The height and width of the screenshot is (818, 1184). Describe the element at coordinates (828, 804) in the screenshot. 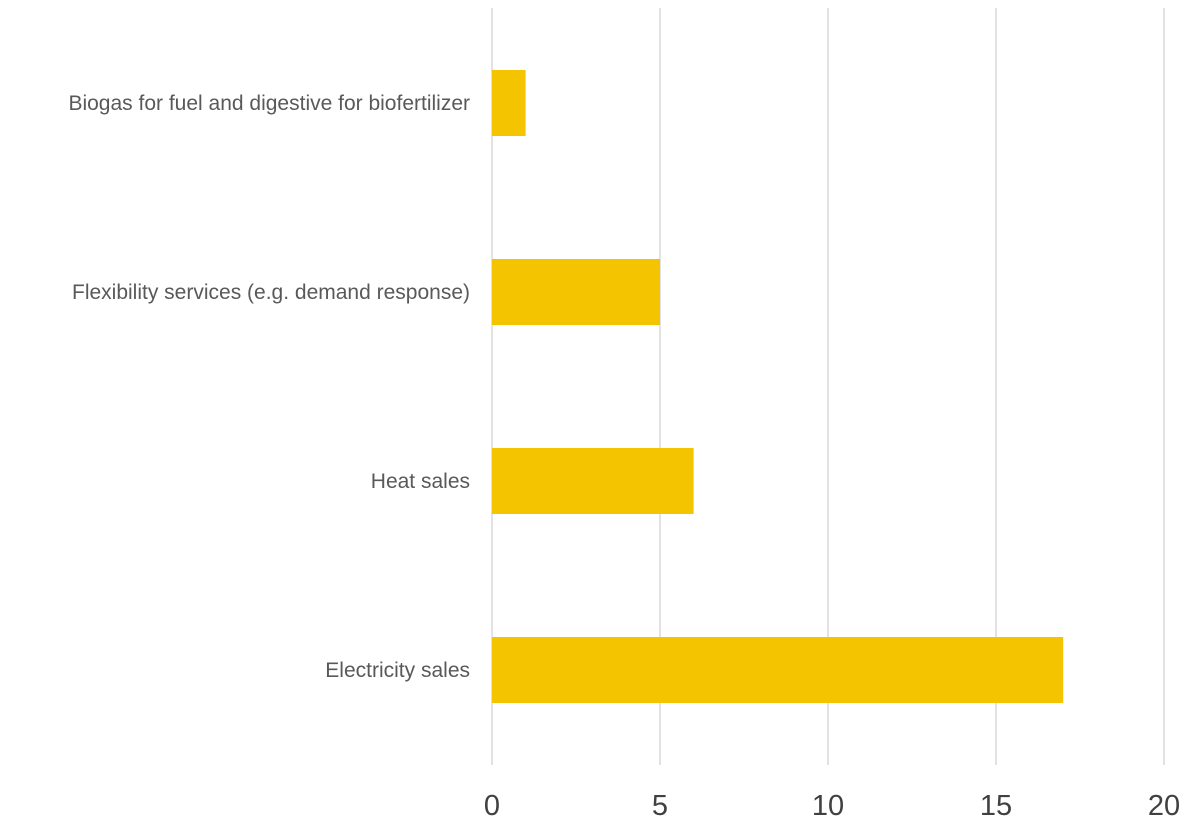

I see `x-tick-label: 10` at that location.